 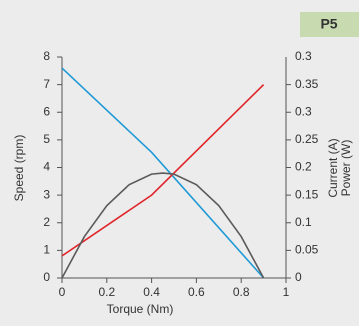 What do you see at coordinates (303, 111) in the screenshot?
I see `y2-tick-label: 0.3` at bounding box center [303, 111].